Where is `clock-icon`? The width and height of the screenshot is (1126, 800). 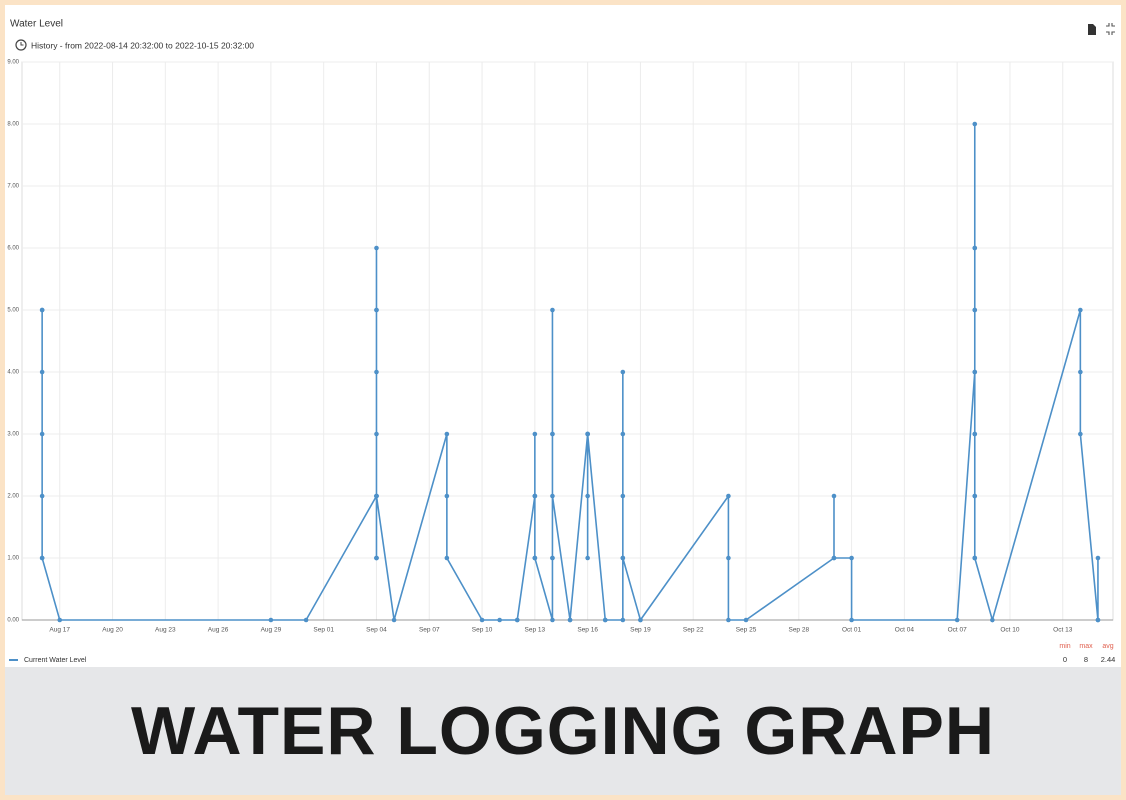
clock-icon is located at coordinates (21, 45).